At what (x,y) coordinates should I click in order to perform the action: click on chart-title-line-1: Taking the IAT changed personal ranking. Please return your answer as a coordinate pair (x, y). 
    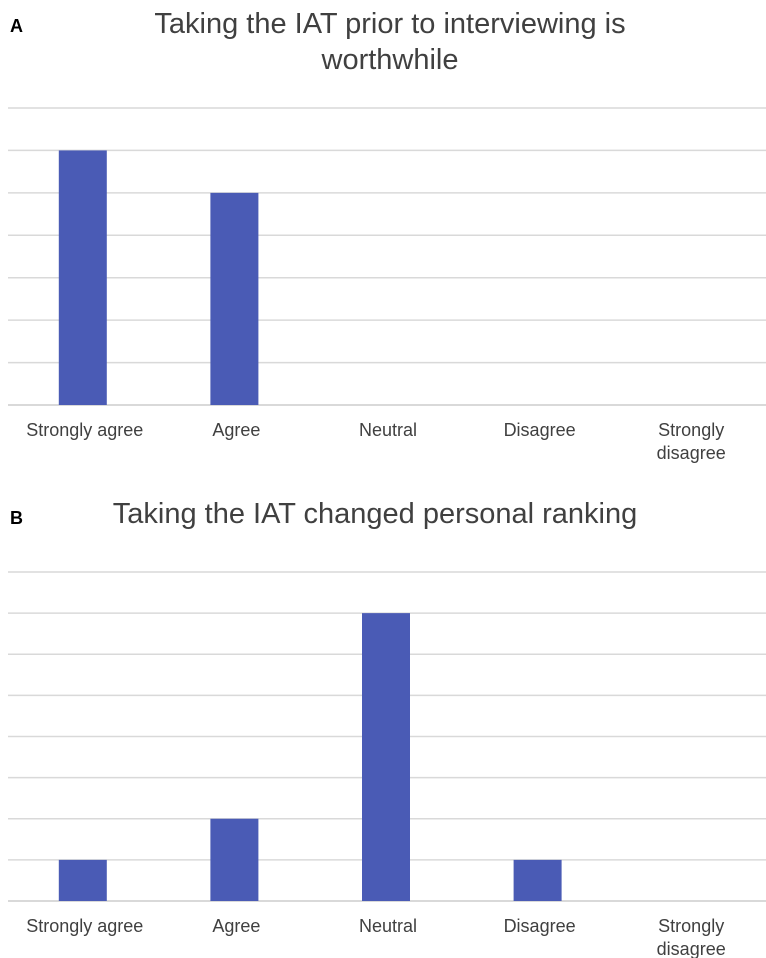
    Looking at the image, I should click on (375, 514).